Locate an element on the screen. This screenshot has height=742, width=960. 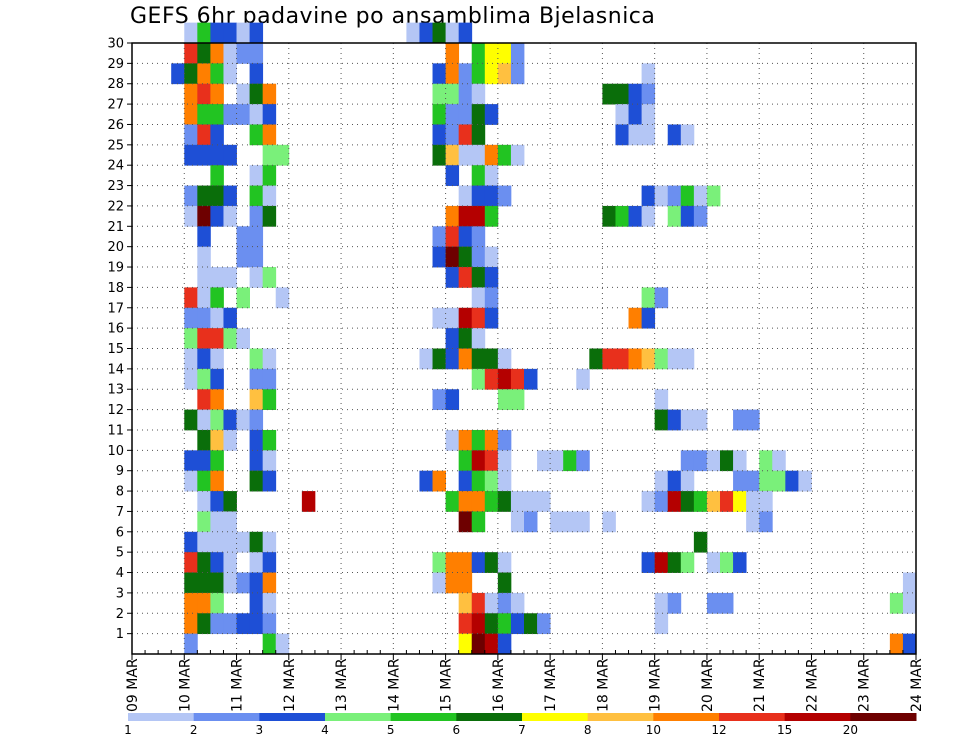
y-tick-label: 23 is located at coordinates (115, 186).